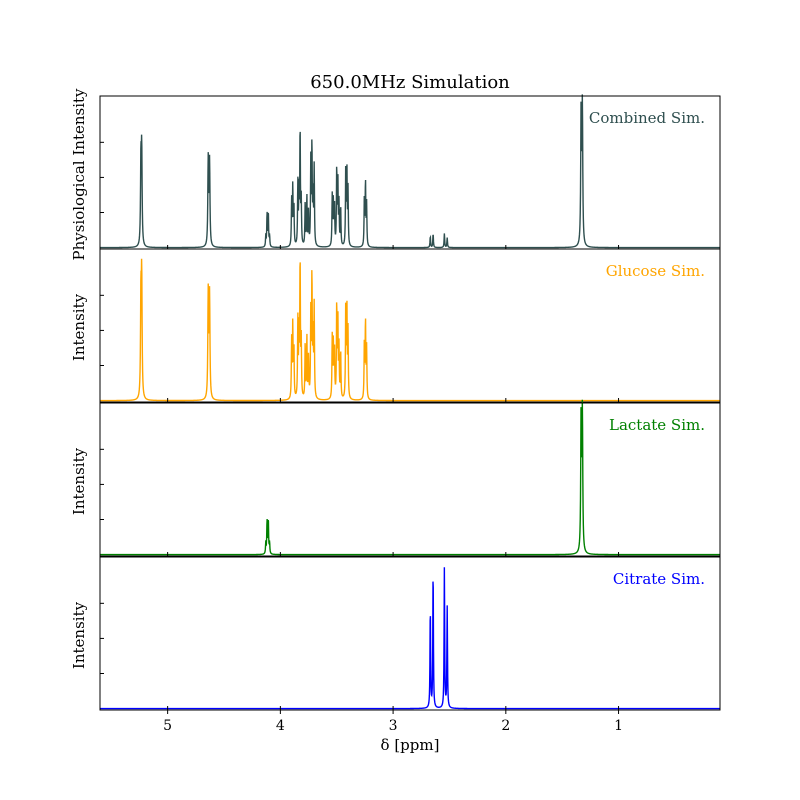 The height and width of the screenshot is (800, 800). I want to click on glucose-sim-y-axis-label: Intensity, so click(79, 327).